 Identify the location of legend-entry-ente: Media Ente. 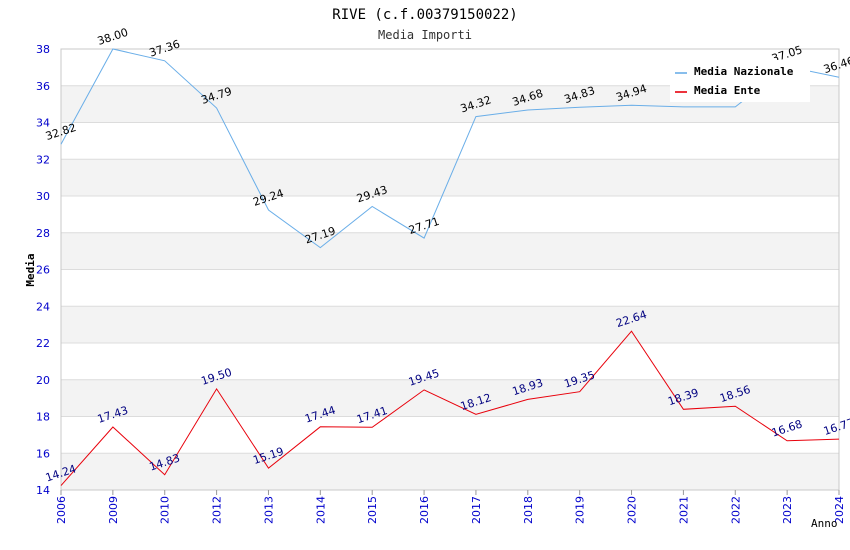
(727, 90).